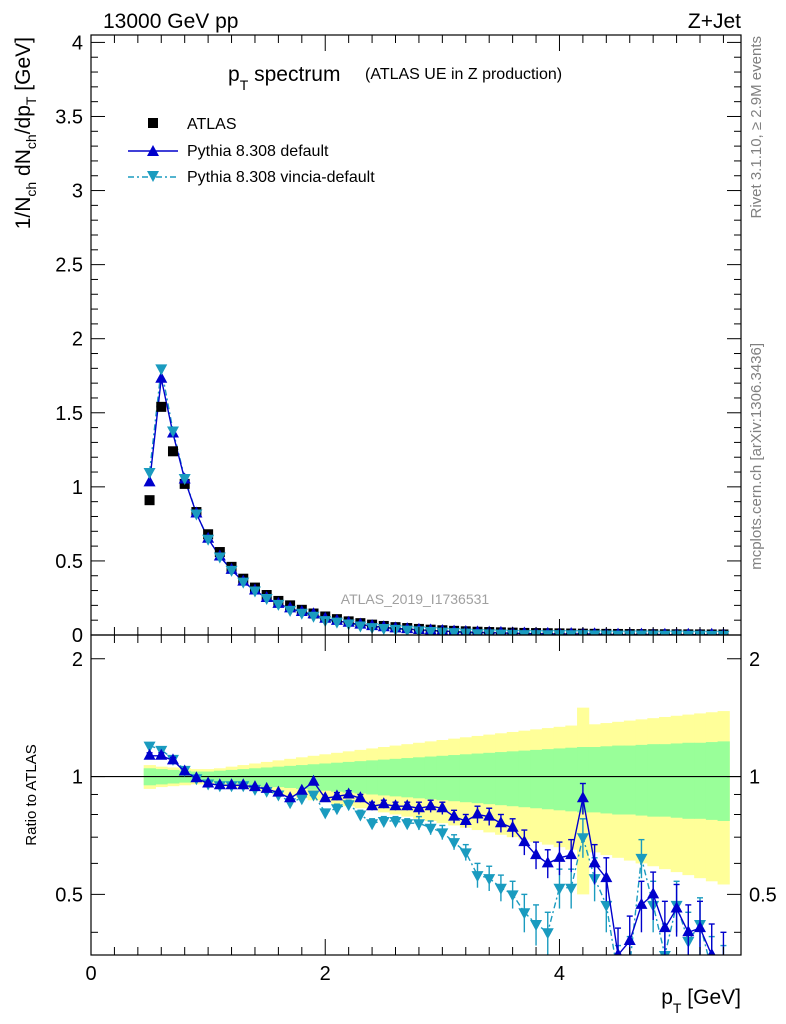 Image resolution: width=786 pixels, height=1024 pixels. What do you see at coordinates (714, 21) in the screenshot?
I see `header-process-label: Z+Jet` at bounding box center [714, 21].